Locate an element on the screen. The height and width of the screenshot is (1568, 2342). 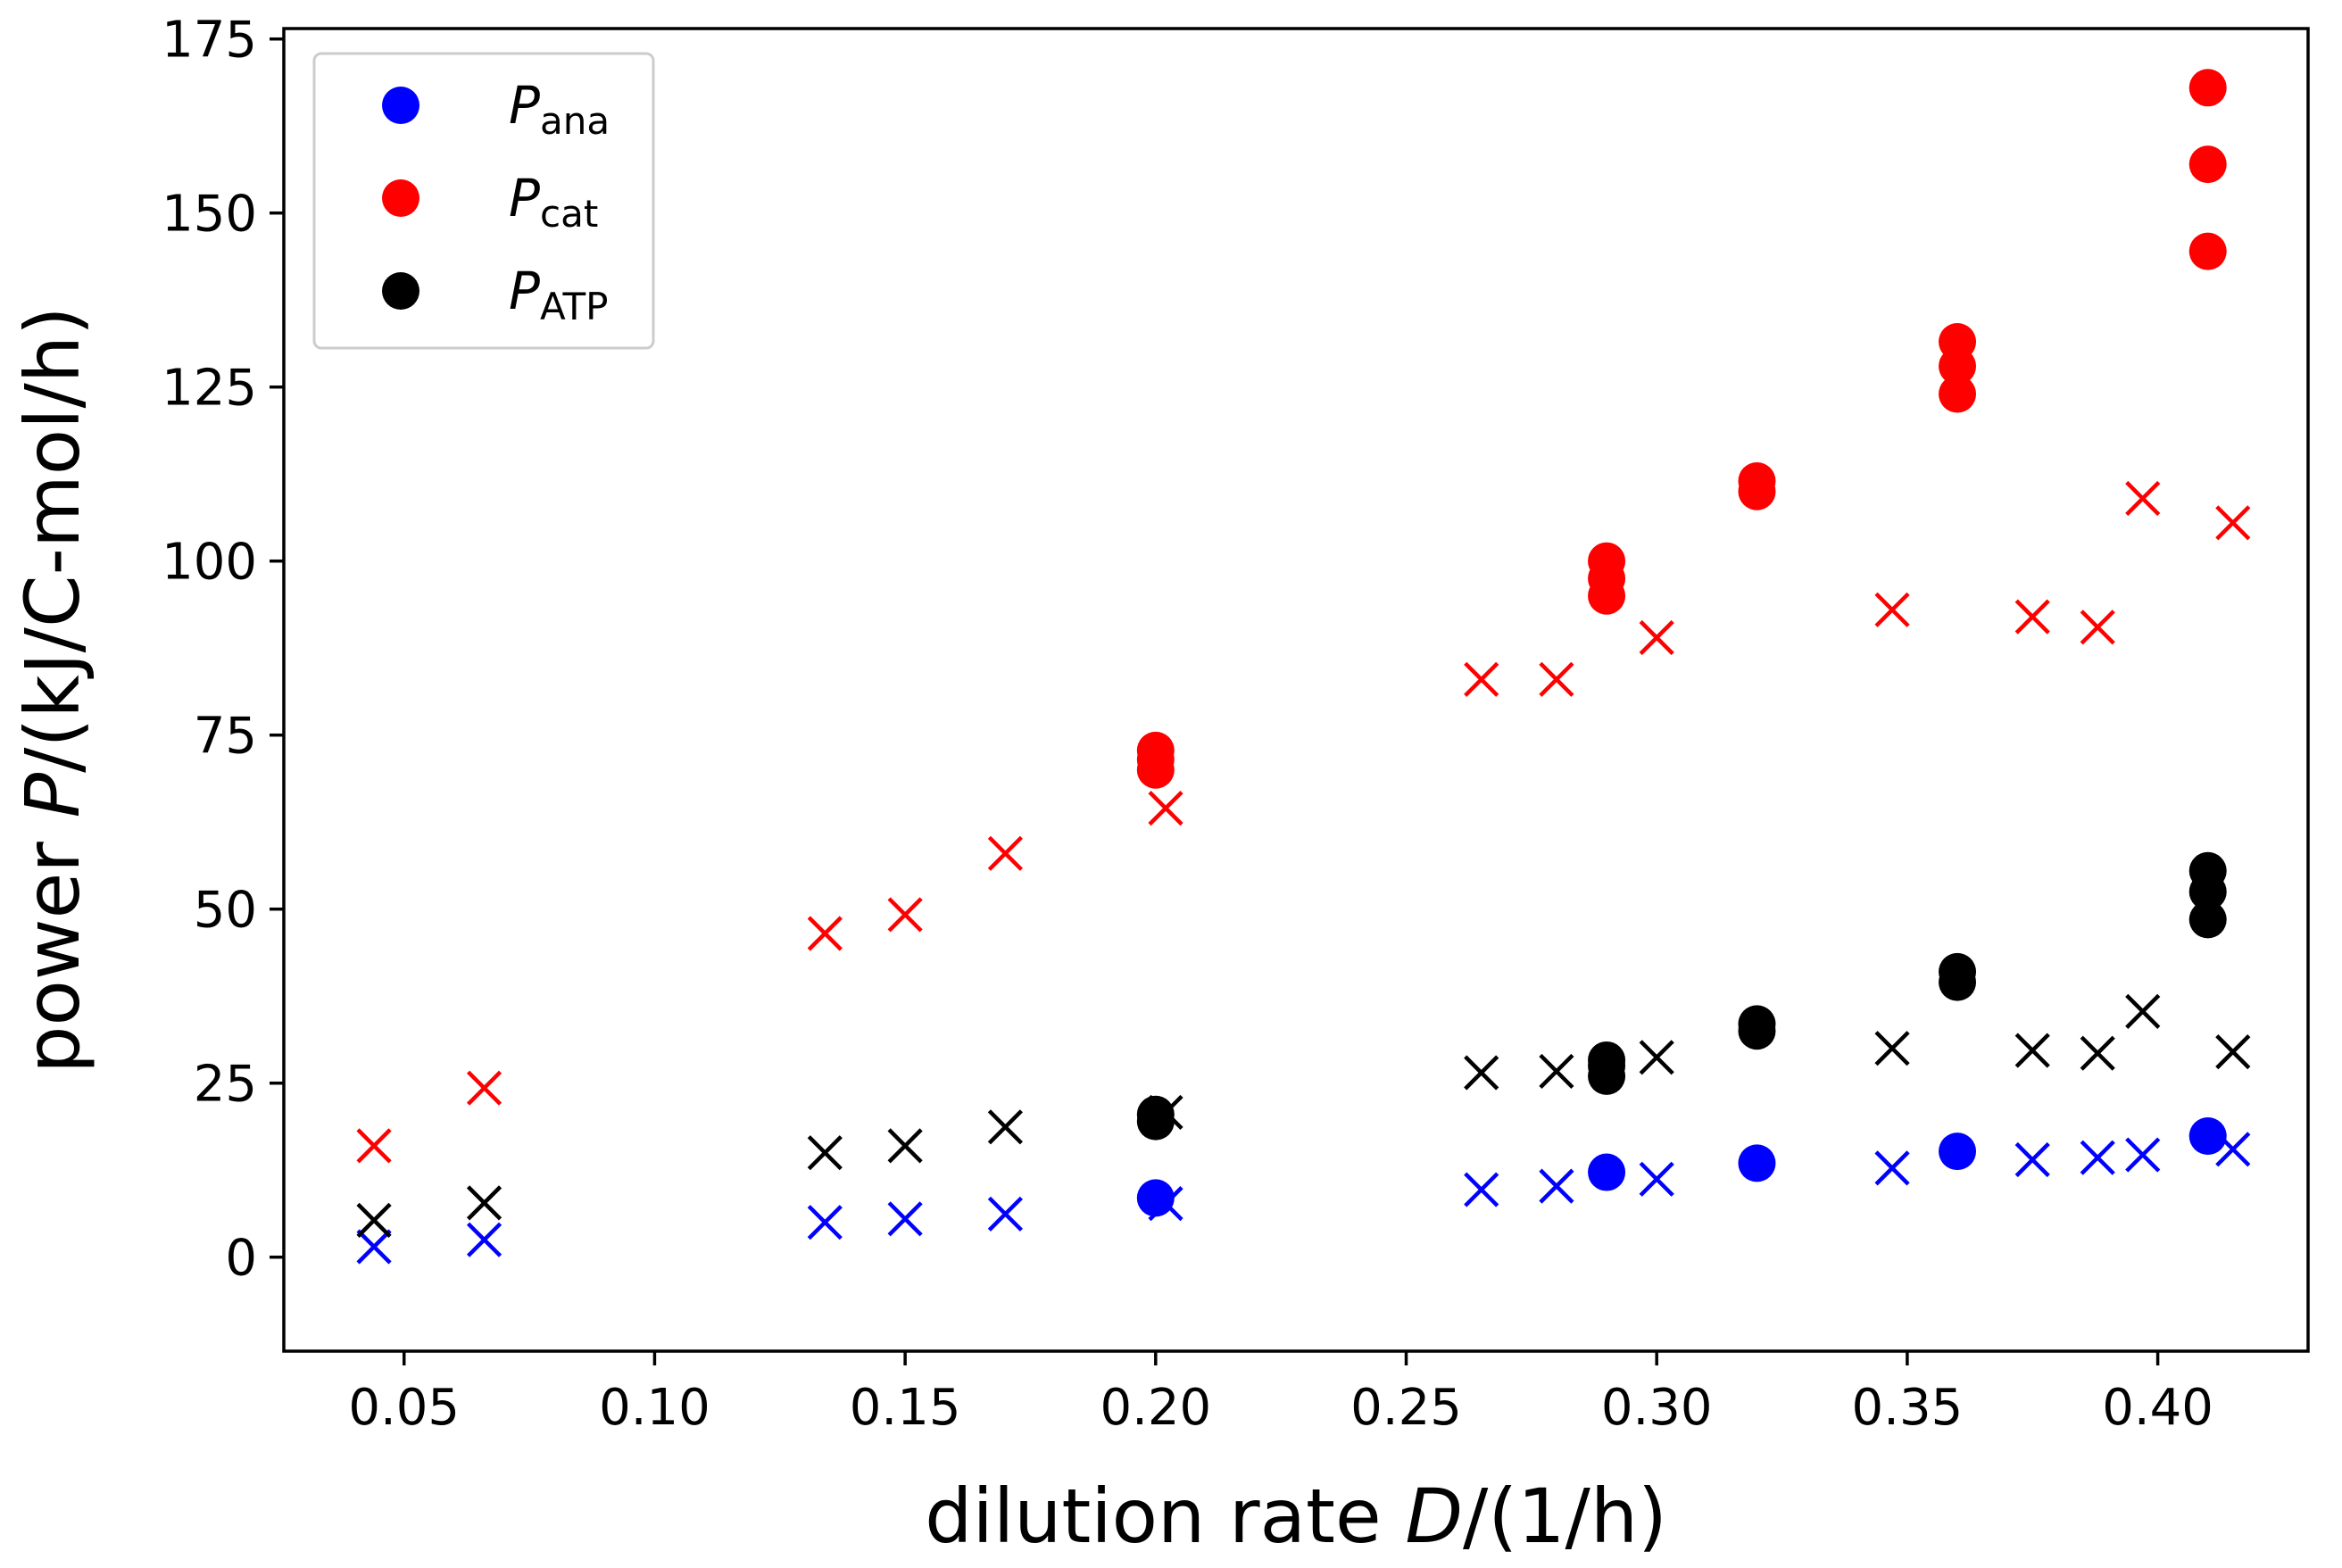
y-tick-label-3: 75 is located at coordinates (225, 737).